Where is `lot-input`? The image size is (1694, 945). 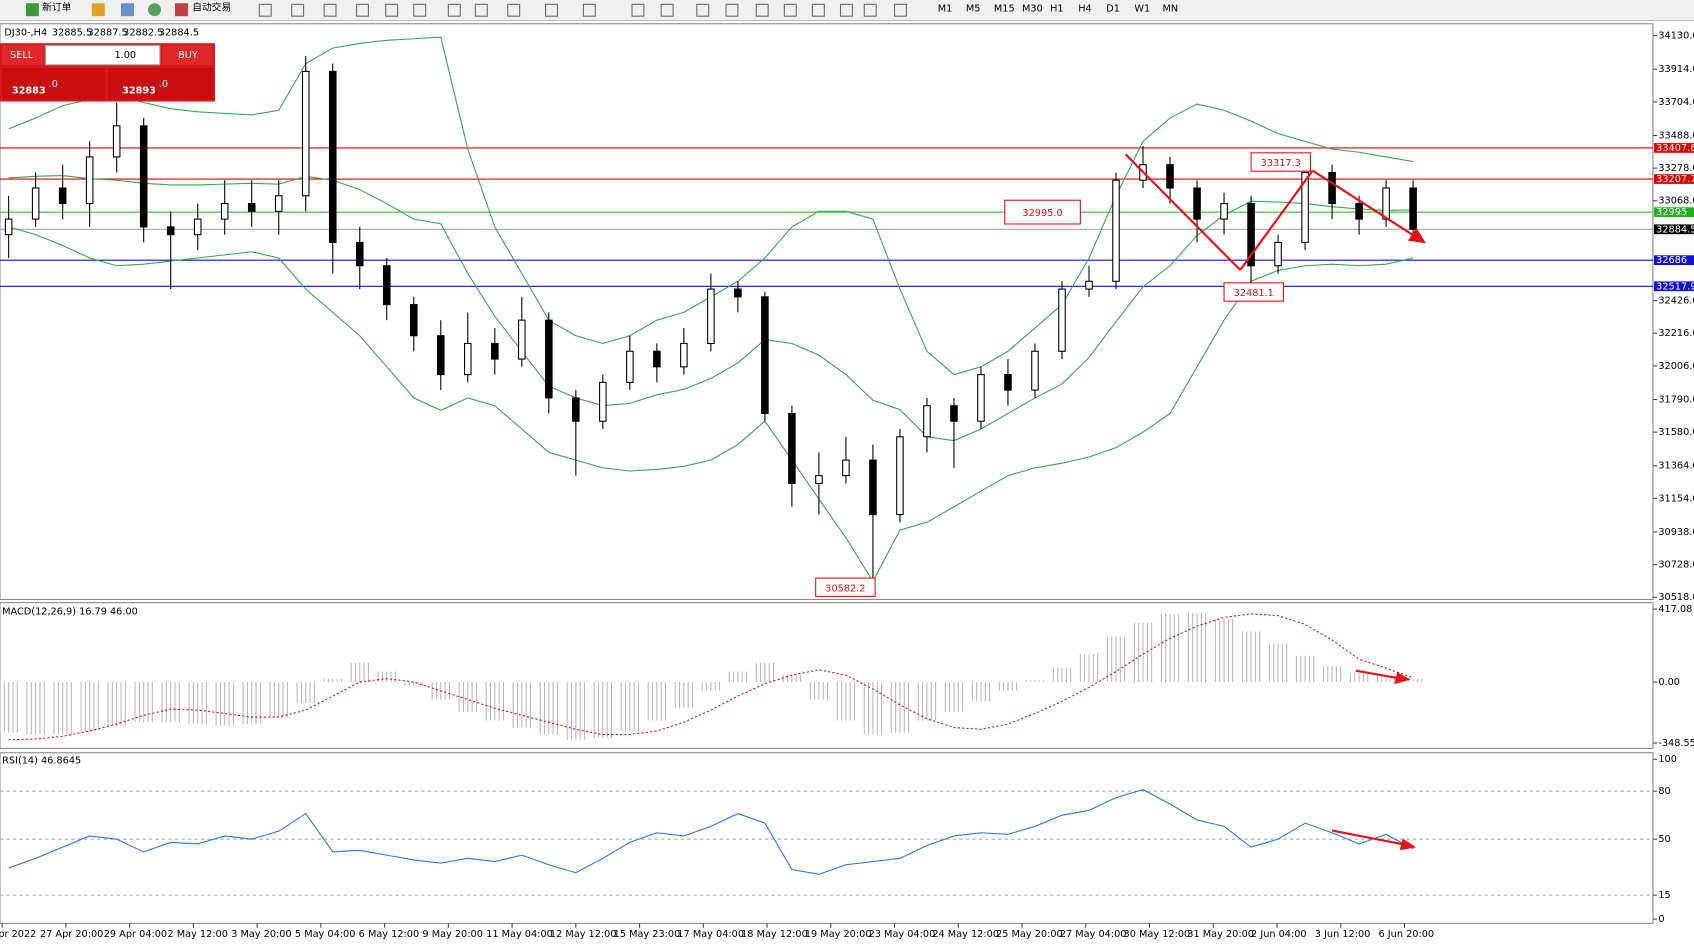
lot-input is located at coordinates (102, 55).